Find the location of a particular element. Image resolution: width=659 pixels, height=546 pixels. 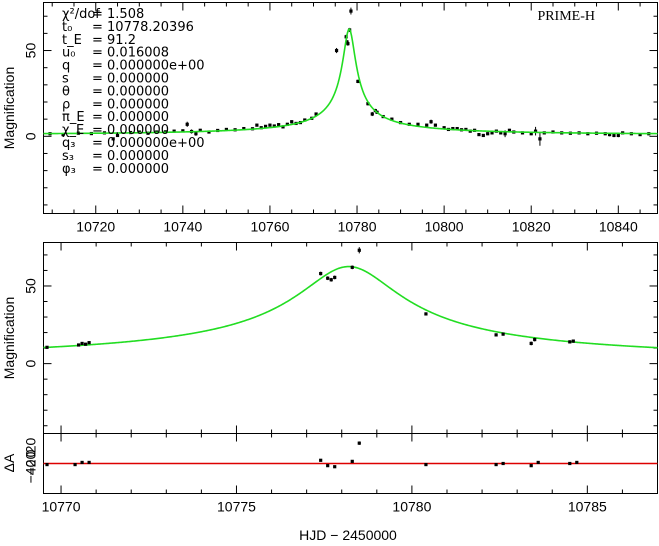

top-x-tick-label: 10760 is located at coordinates (269, 227).